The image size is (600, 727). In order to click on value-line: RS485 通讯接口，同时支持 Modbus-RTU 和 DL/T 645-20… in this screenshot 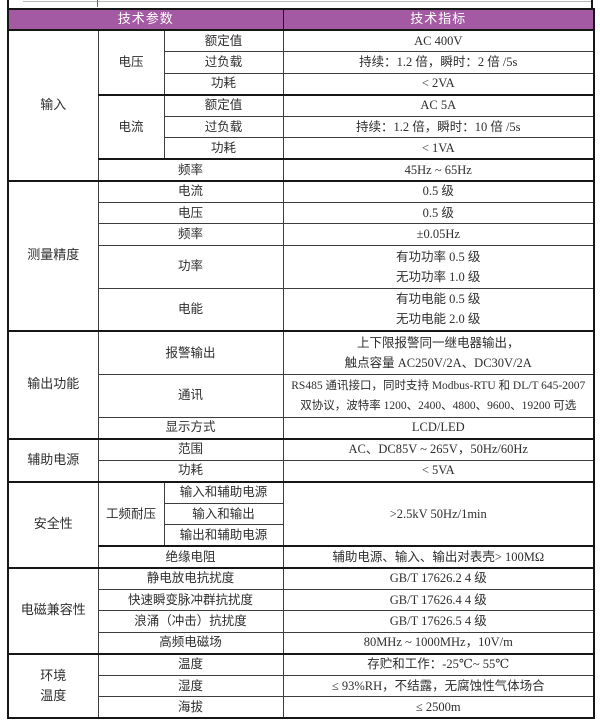, I will do `click(438, 385)`.